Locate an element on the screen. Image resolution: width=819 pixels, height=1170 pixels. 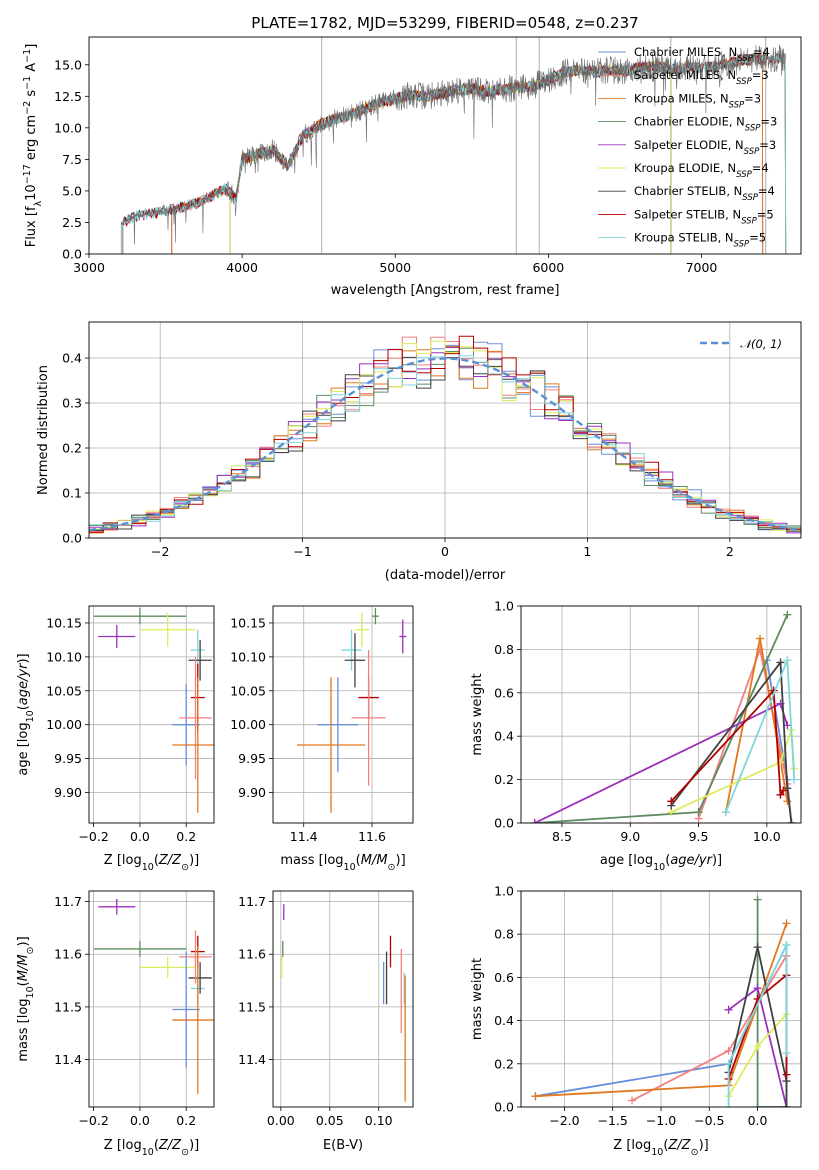
y-tick-label: 7.5 is located at coordinates (72, 159).